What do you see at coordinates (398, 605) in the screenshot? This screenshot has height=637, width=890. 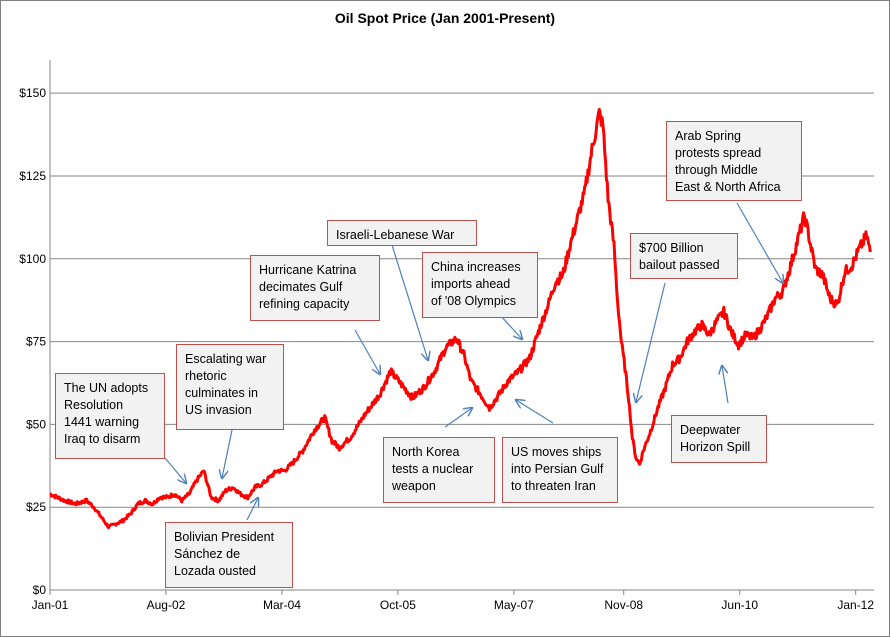 I see `x-tick-label: Oct-05` at bounding box center [398, 605].